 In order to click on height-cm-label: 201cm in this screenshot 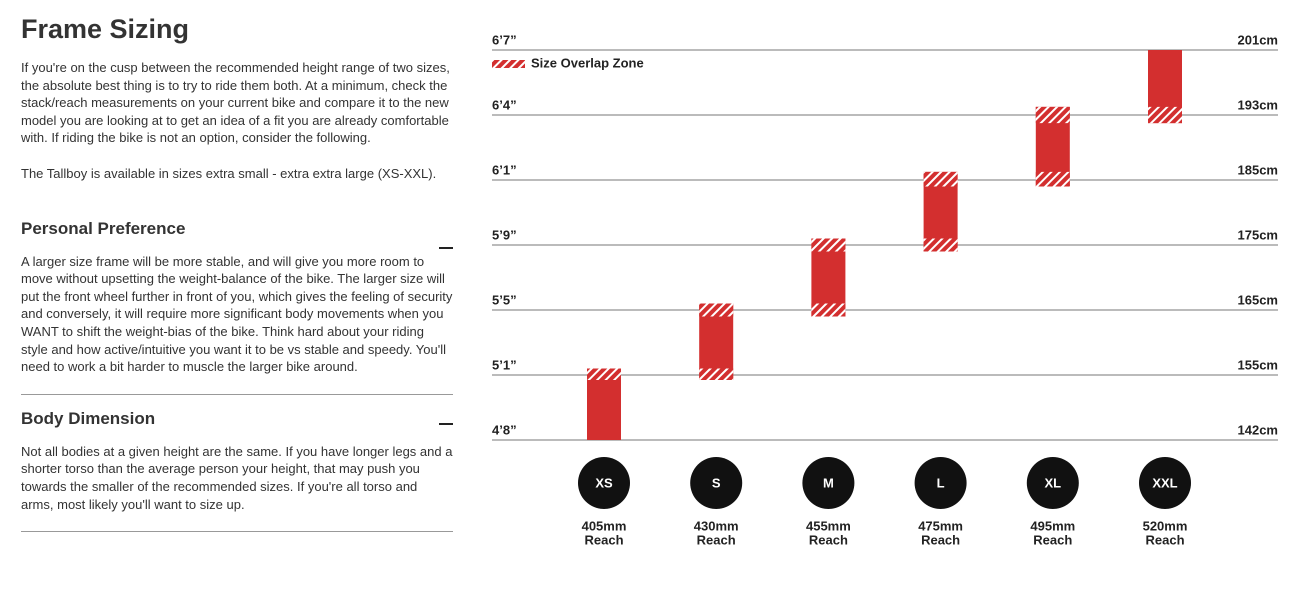, I will do `click(1258, 39)`.